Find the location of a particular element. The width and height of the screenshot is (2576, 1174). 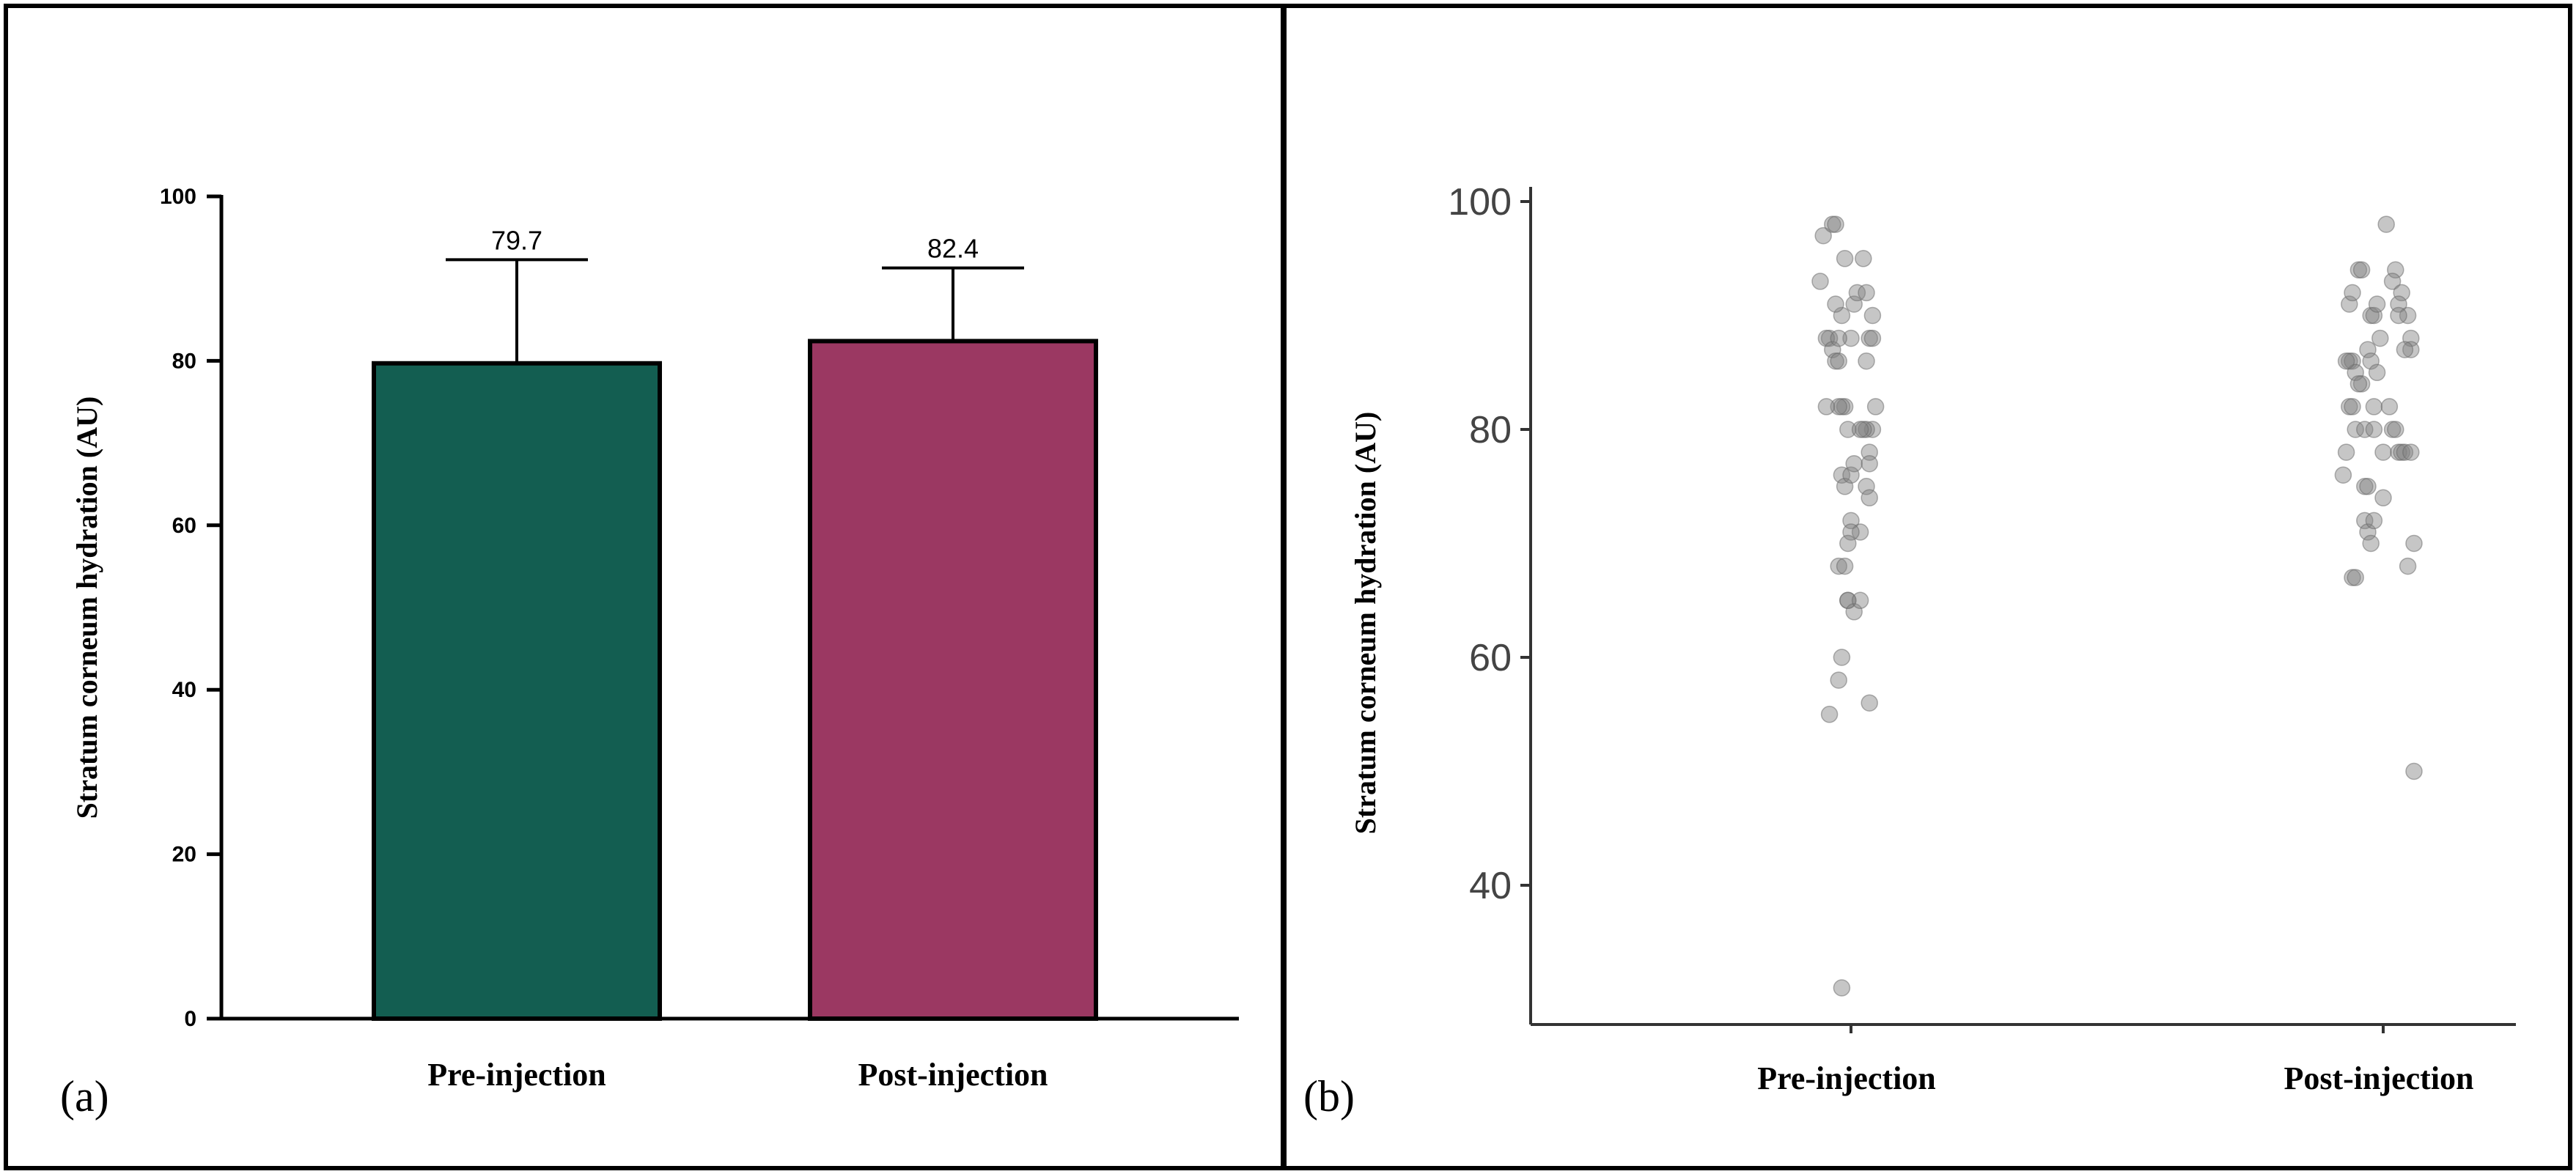

panel-b-ylabel: Stratum corneum hydration (AU) is located at coordinates (1365, 623).